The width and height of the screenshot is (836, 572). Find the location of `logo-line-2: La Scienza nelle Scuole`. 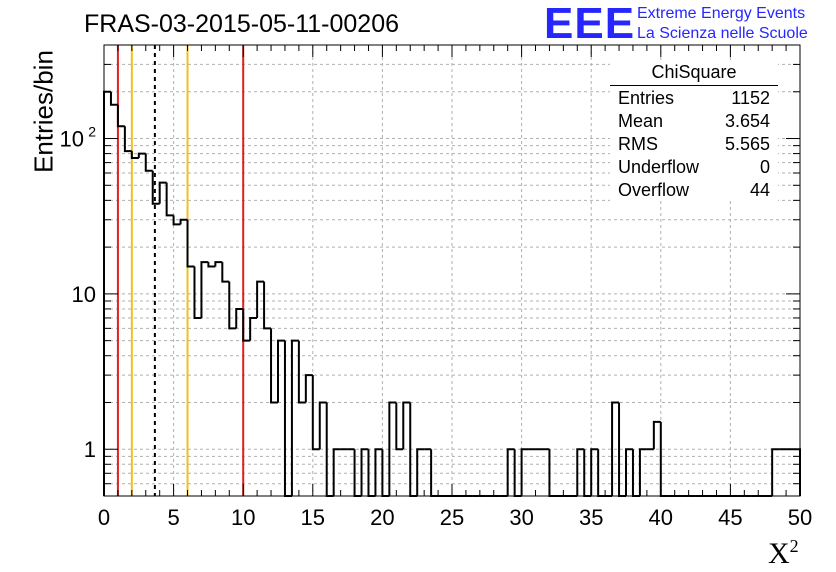

logo-line-2: La Scienza nelle Scuole is located at coordinates (722, 33).